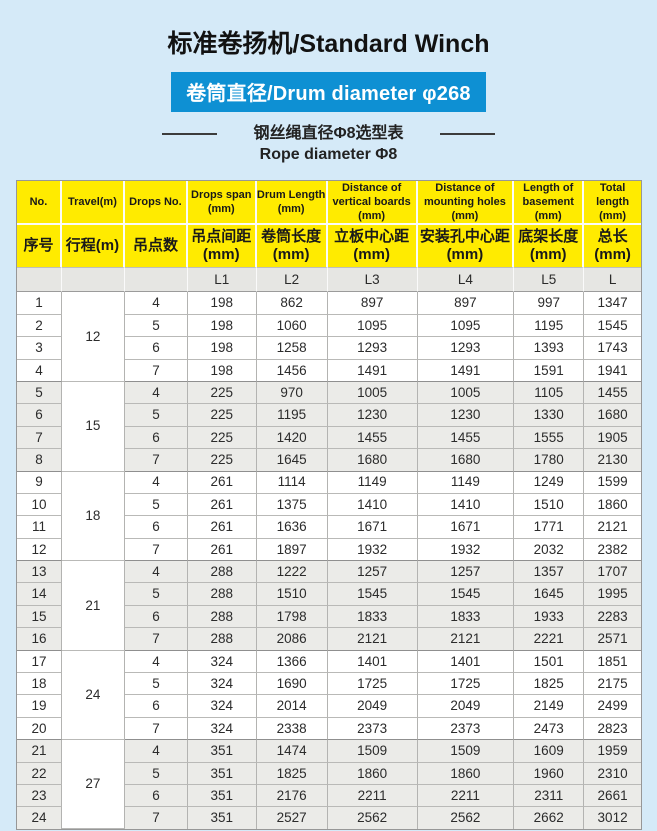  What do you see at coordinates (612, 505) in the screenshot?
I see `cell-total-length: 1860` at bounding box center [612, 505].